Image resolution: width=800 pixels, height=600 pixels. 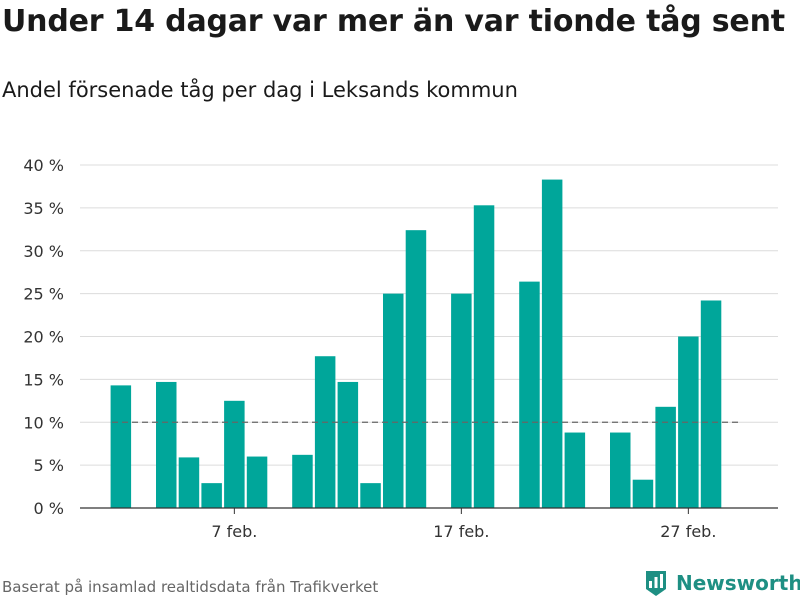 I want to click on brand-name: Newsworthy, so click(x=738, y=583).